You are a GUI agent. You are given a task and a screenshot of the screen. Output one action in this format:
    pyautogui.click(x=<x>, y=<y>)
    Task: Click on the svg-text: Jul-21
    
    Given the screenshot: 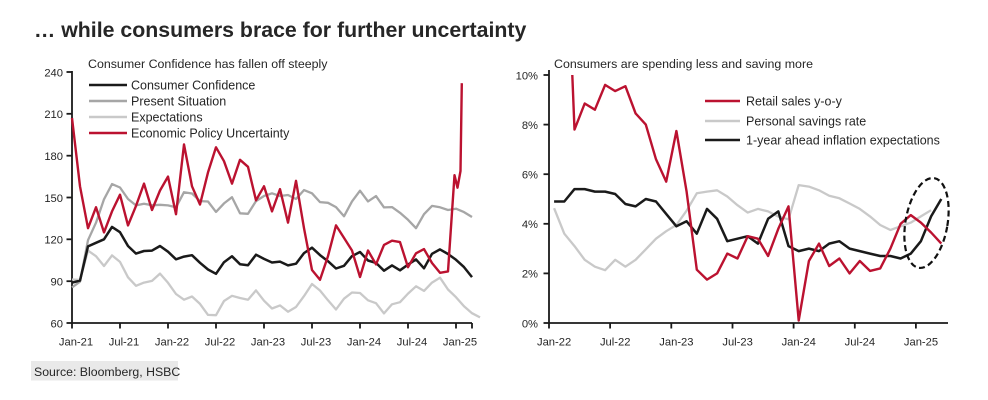 What is the action you would take?
    pyautogui.click(x=124, y=343)
    